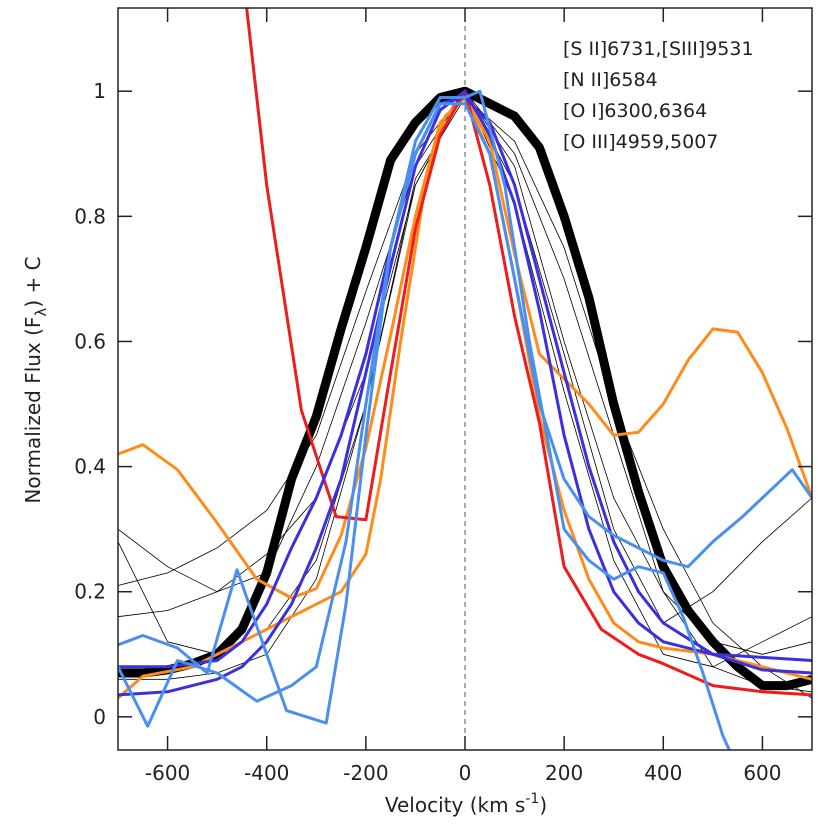 The height and width of the screenshot is (830, 830). Describe the element at coordinates (90, 216) in the screenshot. I see `y-tick-label: 0.8` at that location.